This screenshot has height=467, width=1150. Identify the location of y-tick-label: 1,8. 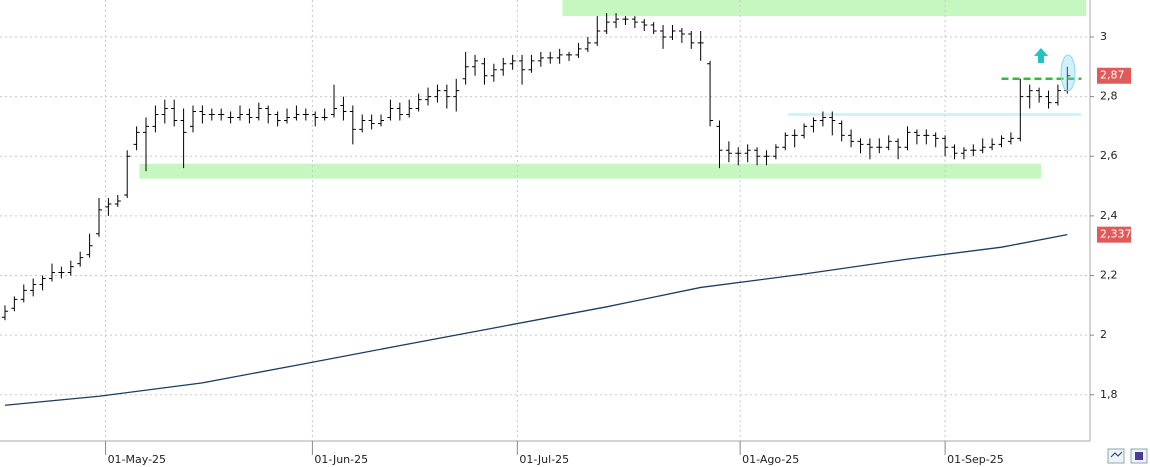
(1109, 394).